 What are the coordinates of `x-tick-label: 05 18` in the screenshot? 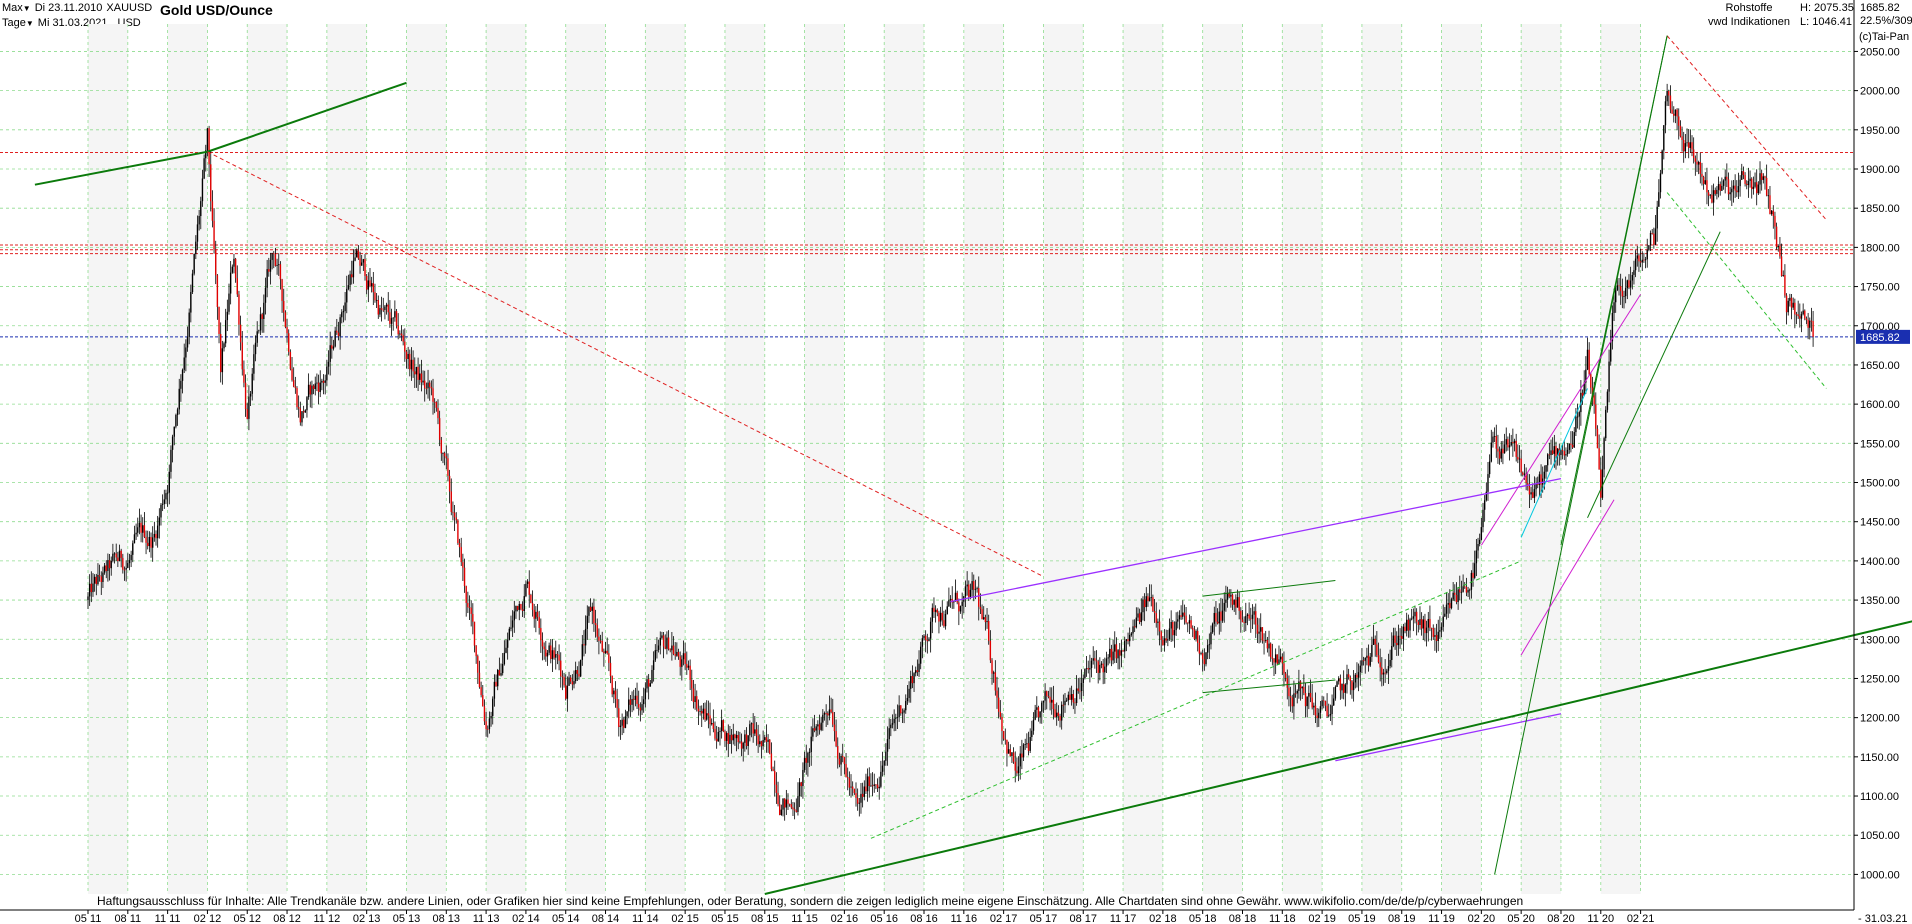 It's located at (1203, 918).